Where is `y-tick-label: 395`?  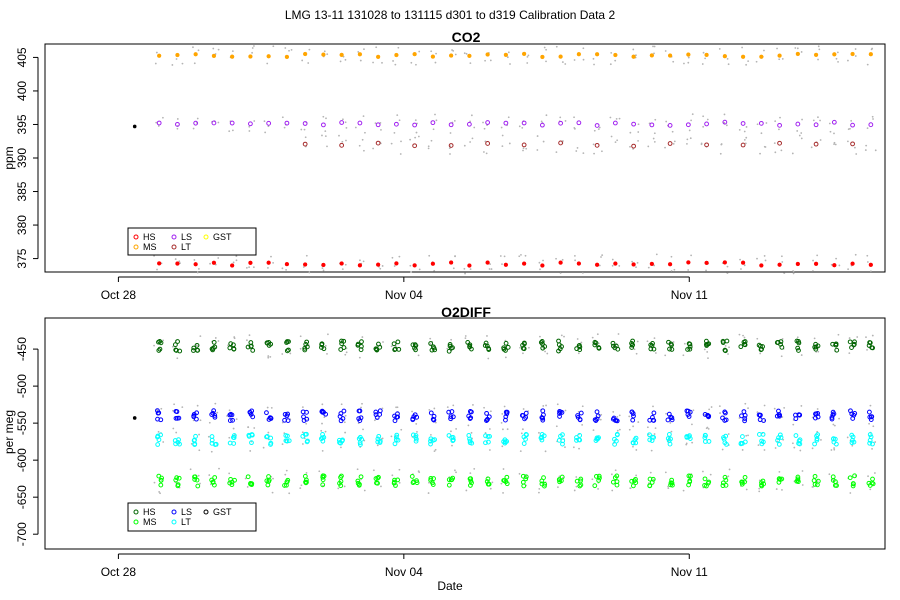
y-tick-label: 395 is located at coordinates (22, 124).